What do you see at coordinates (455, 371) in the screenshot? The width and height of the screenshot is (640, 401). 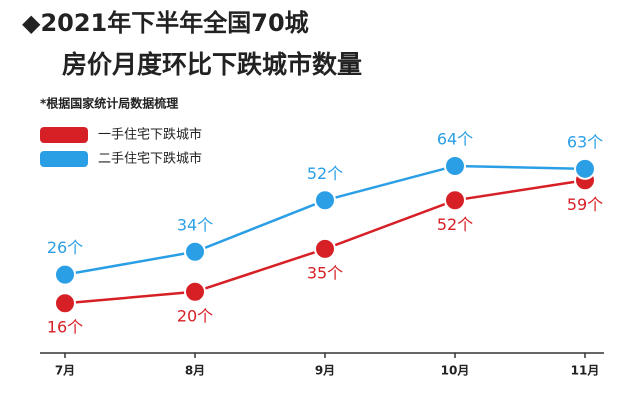 I see `x-tick-label: 10月` at bounding box center [455, 371].